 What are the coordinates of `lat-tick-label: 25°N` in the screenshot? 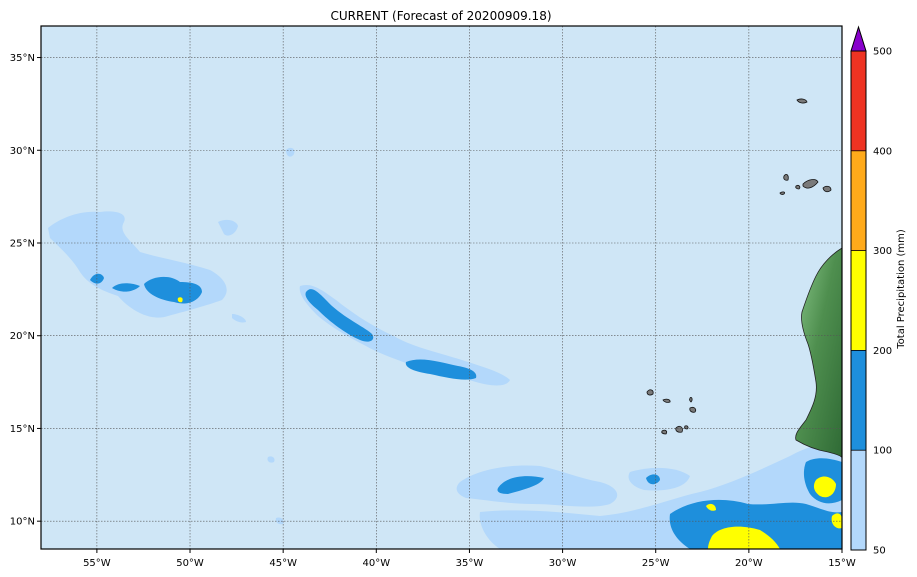 It's located at (22, 243).